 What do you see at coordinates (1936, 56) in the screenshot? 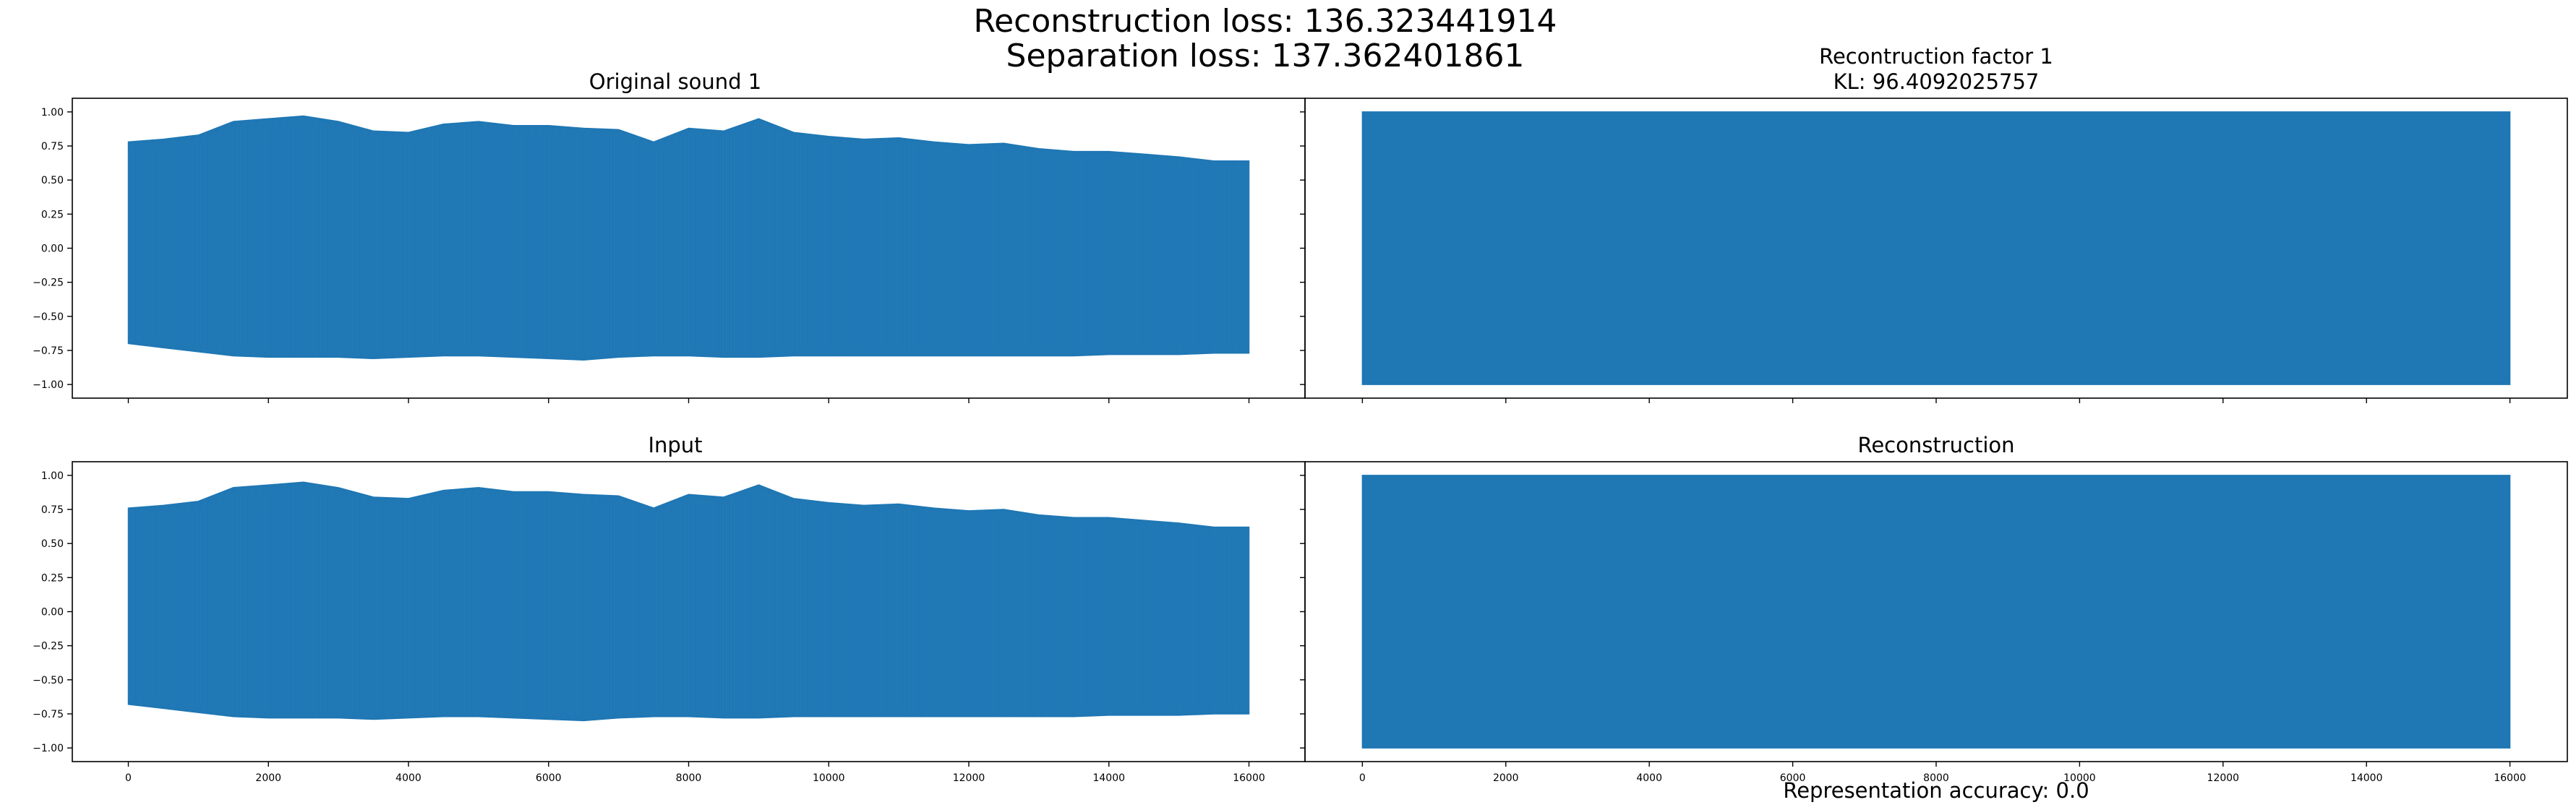
I see `panel-title-reconstruction-factor: Recontruction factor 1` at bounding box center [1936, 56].